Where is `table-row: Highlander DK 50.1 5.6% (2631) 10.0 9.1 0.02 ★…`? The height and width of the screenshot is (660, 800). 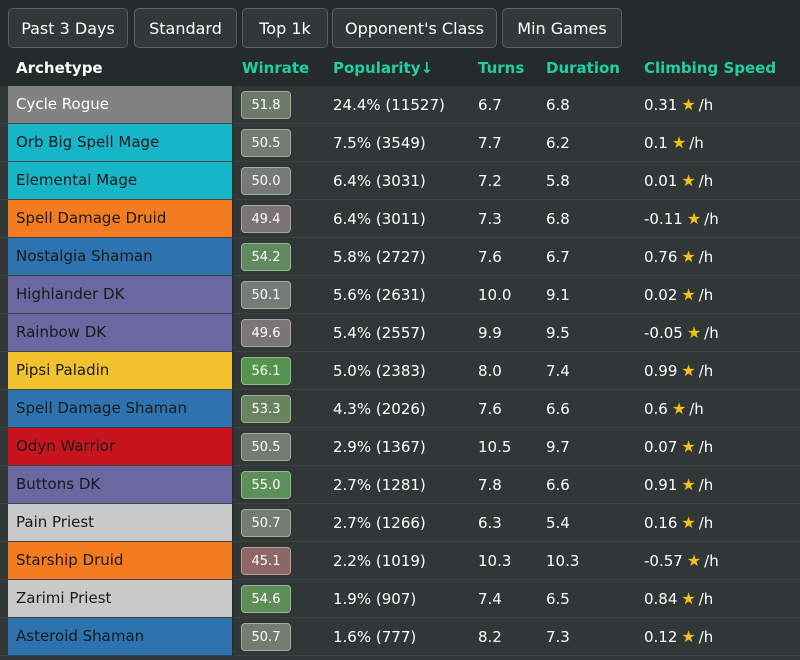 table-row: Highlander DK 50.1 5.6% (2631) 10.0 9.1 0.02 ★… is located at coordinates (400, 295).